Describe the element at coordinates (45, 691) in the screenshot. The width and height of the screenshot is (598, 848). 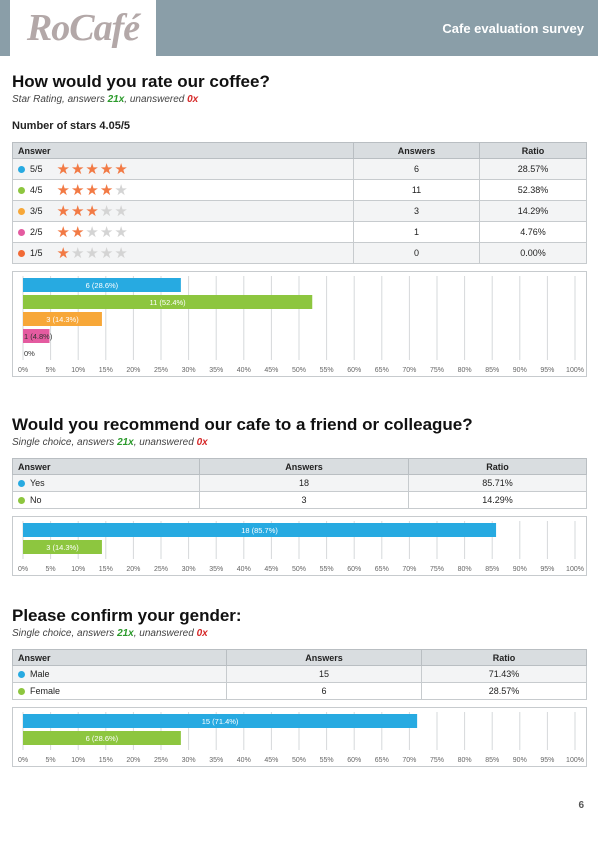
I see `answer-label: Female` at that location.